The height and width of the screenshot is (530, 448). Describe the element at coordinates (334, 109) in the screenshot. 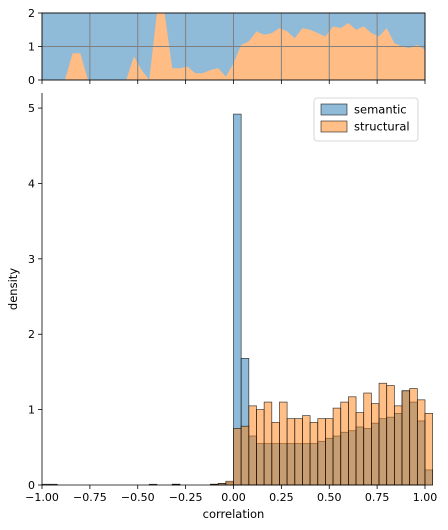

I see `legend-swatch-semantic` at that location.